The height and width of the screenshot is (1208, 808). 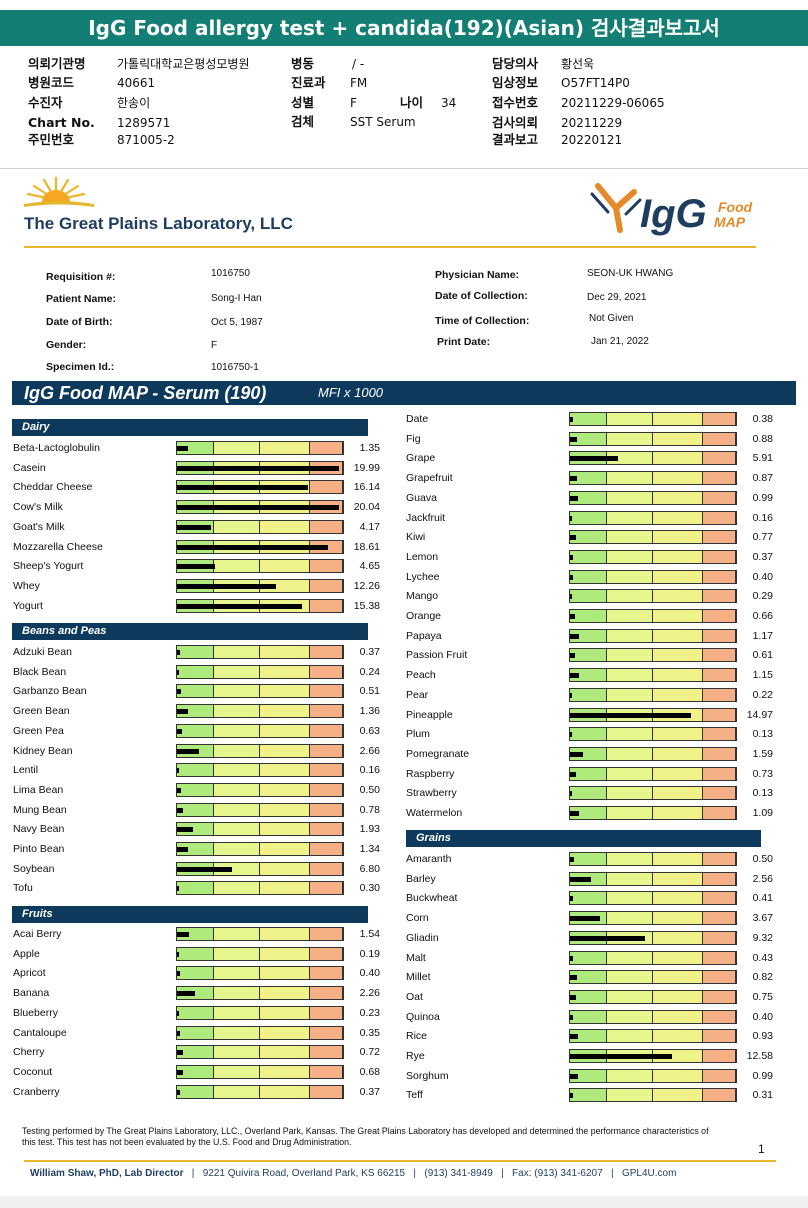 What do you see at coordinates (414, 996) in the screenshot?
I see `food-name: Oat` at bounding box center [414, 996].